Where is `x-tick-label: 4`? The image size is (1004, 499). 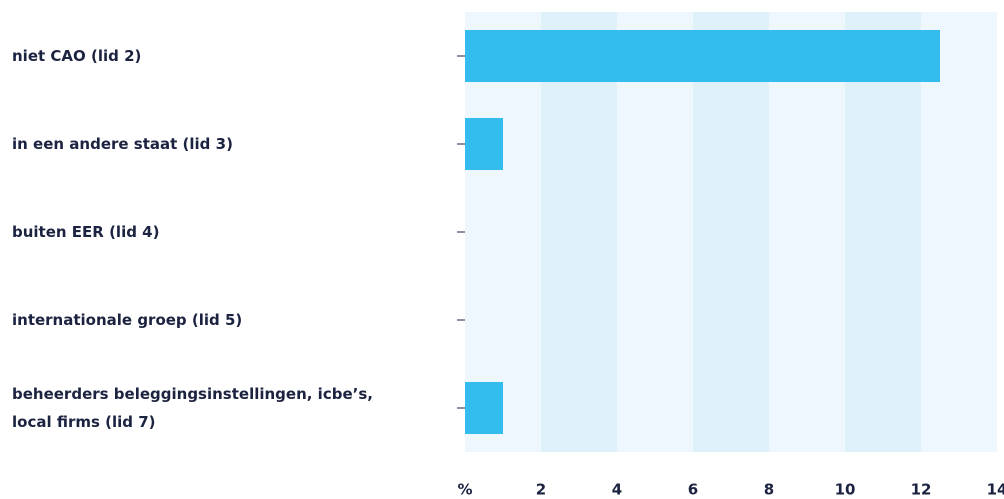
x-tick-label: 4 is located at coordinates (617, 490).